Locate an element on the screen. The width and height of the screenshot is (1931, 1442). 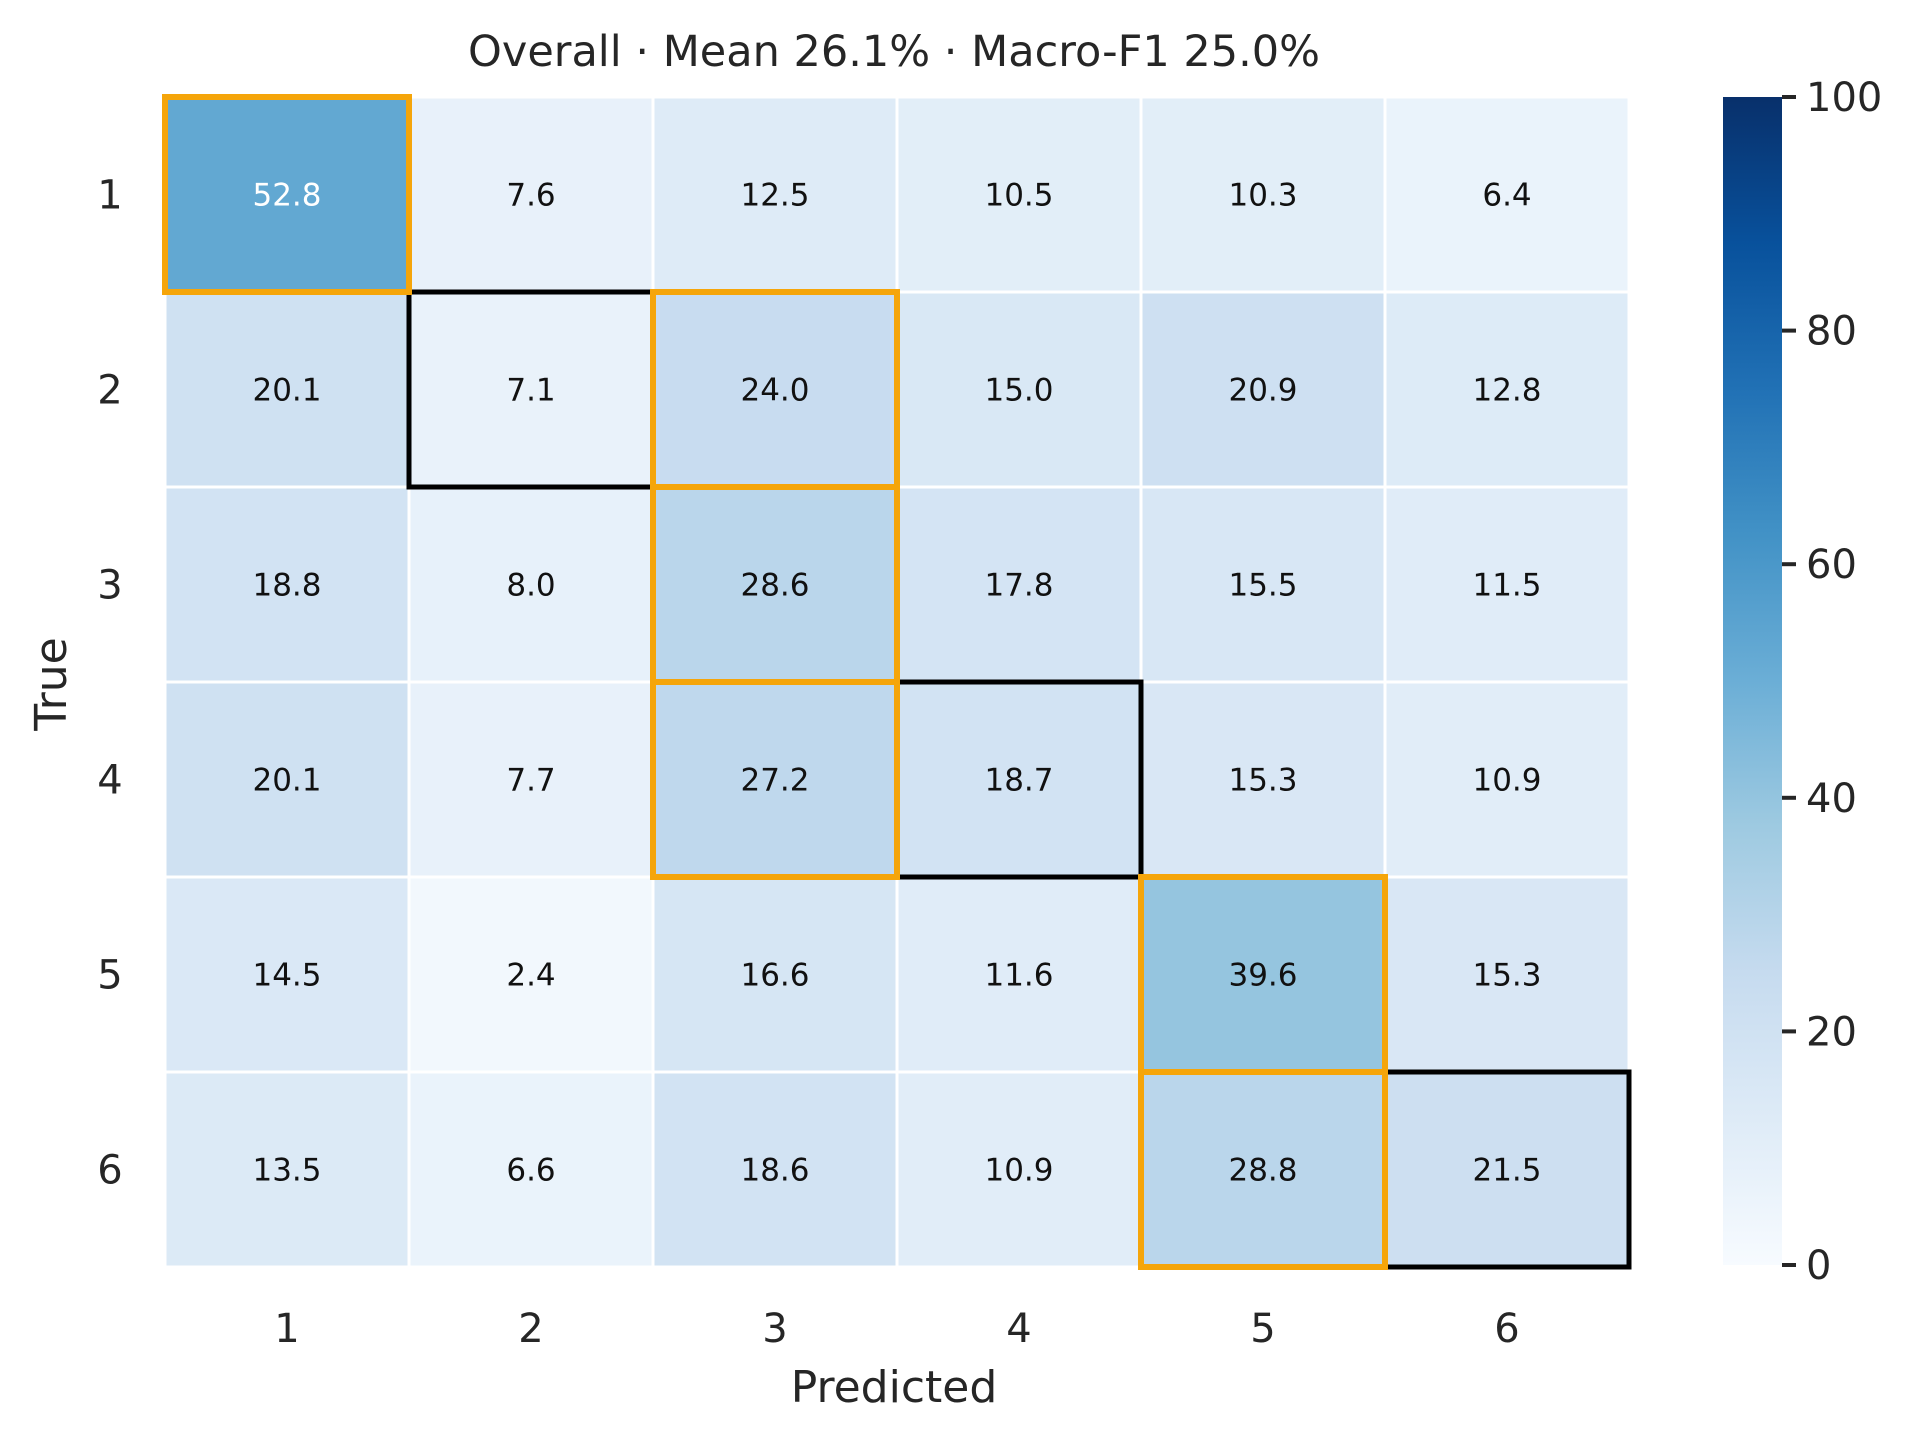
y-tick-label: 1 is located at coordinates (109, 196).